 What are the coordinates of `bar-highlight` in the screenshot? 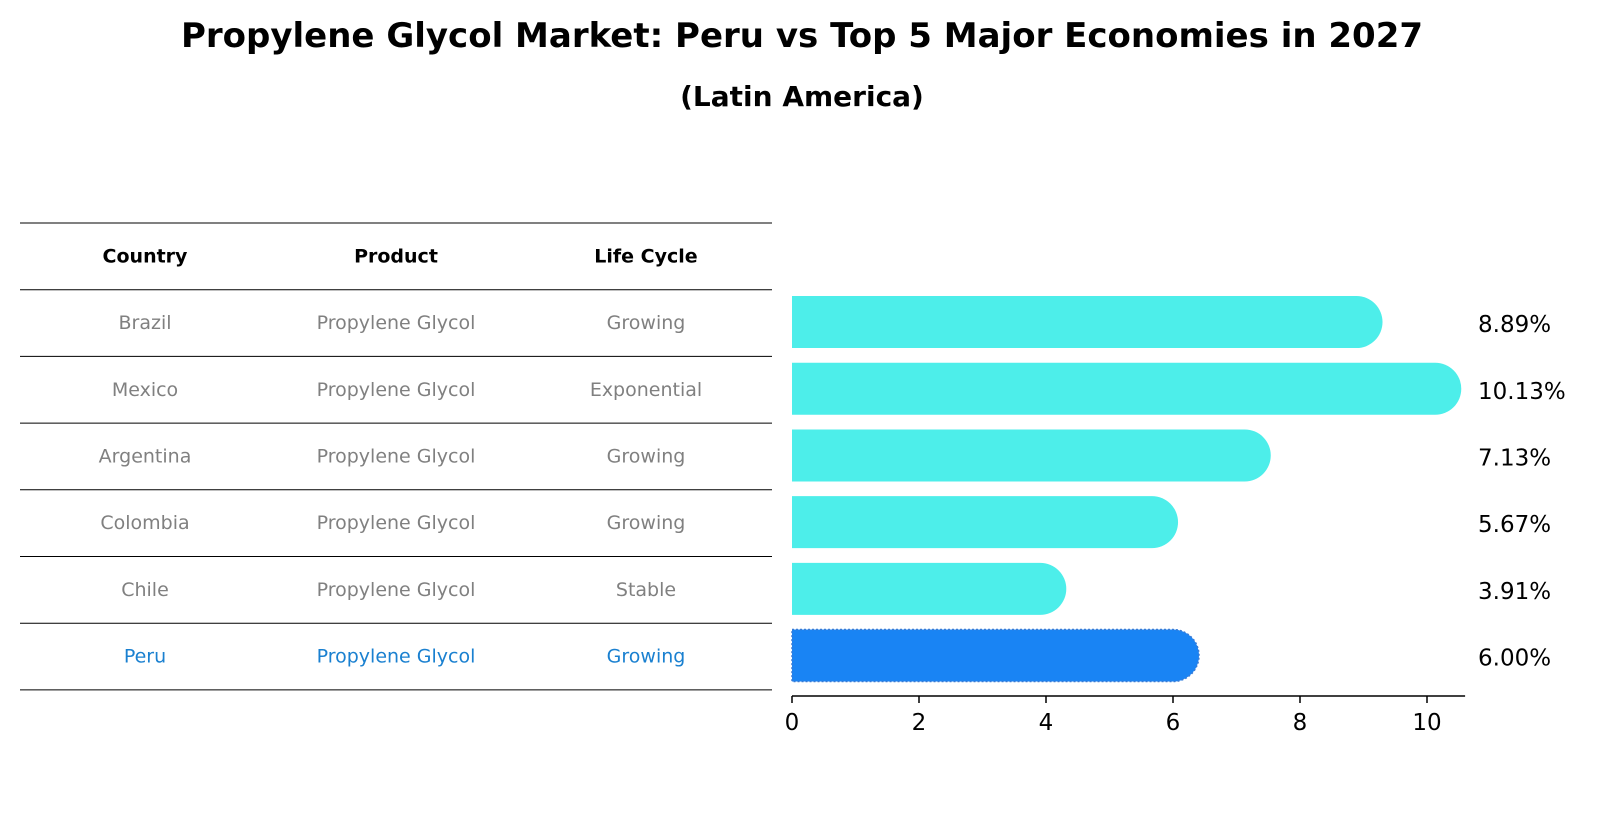 It's located at (995, 655).